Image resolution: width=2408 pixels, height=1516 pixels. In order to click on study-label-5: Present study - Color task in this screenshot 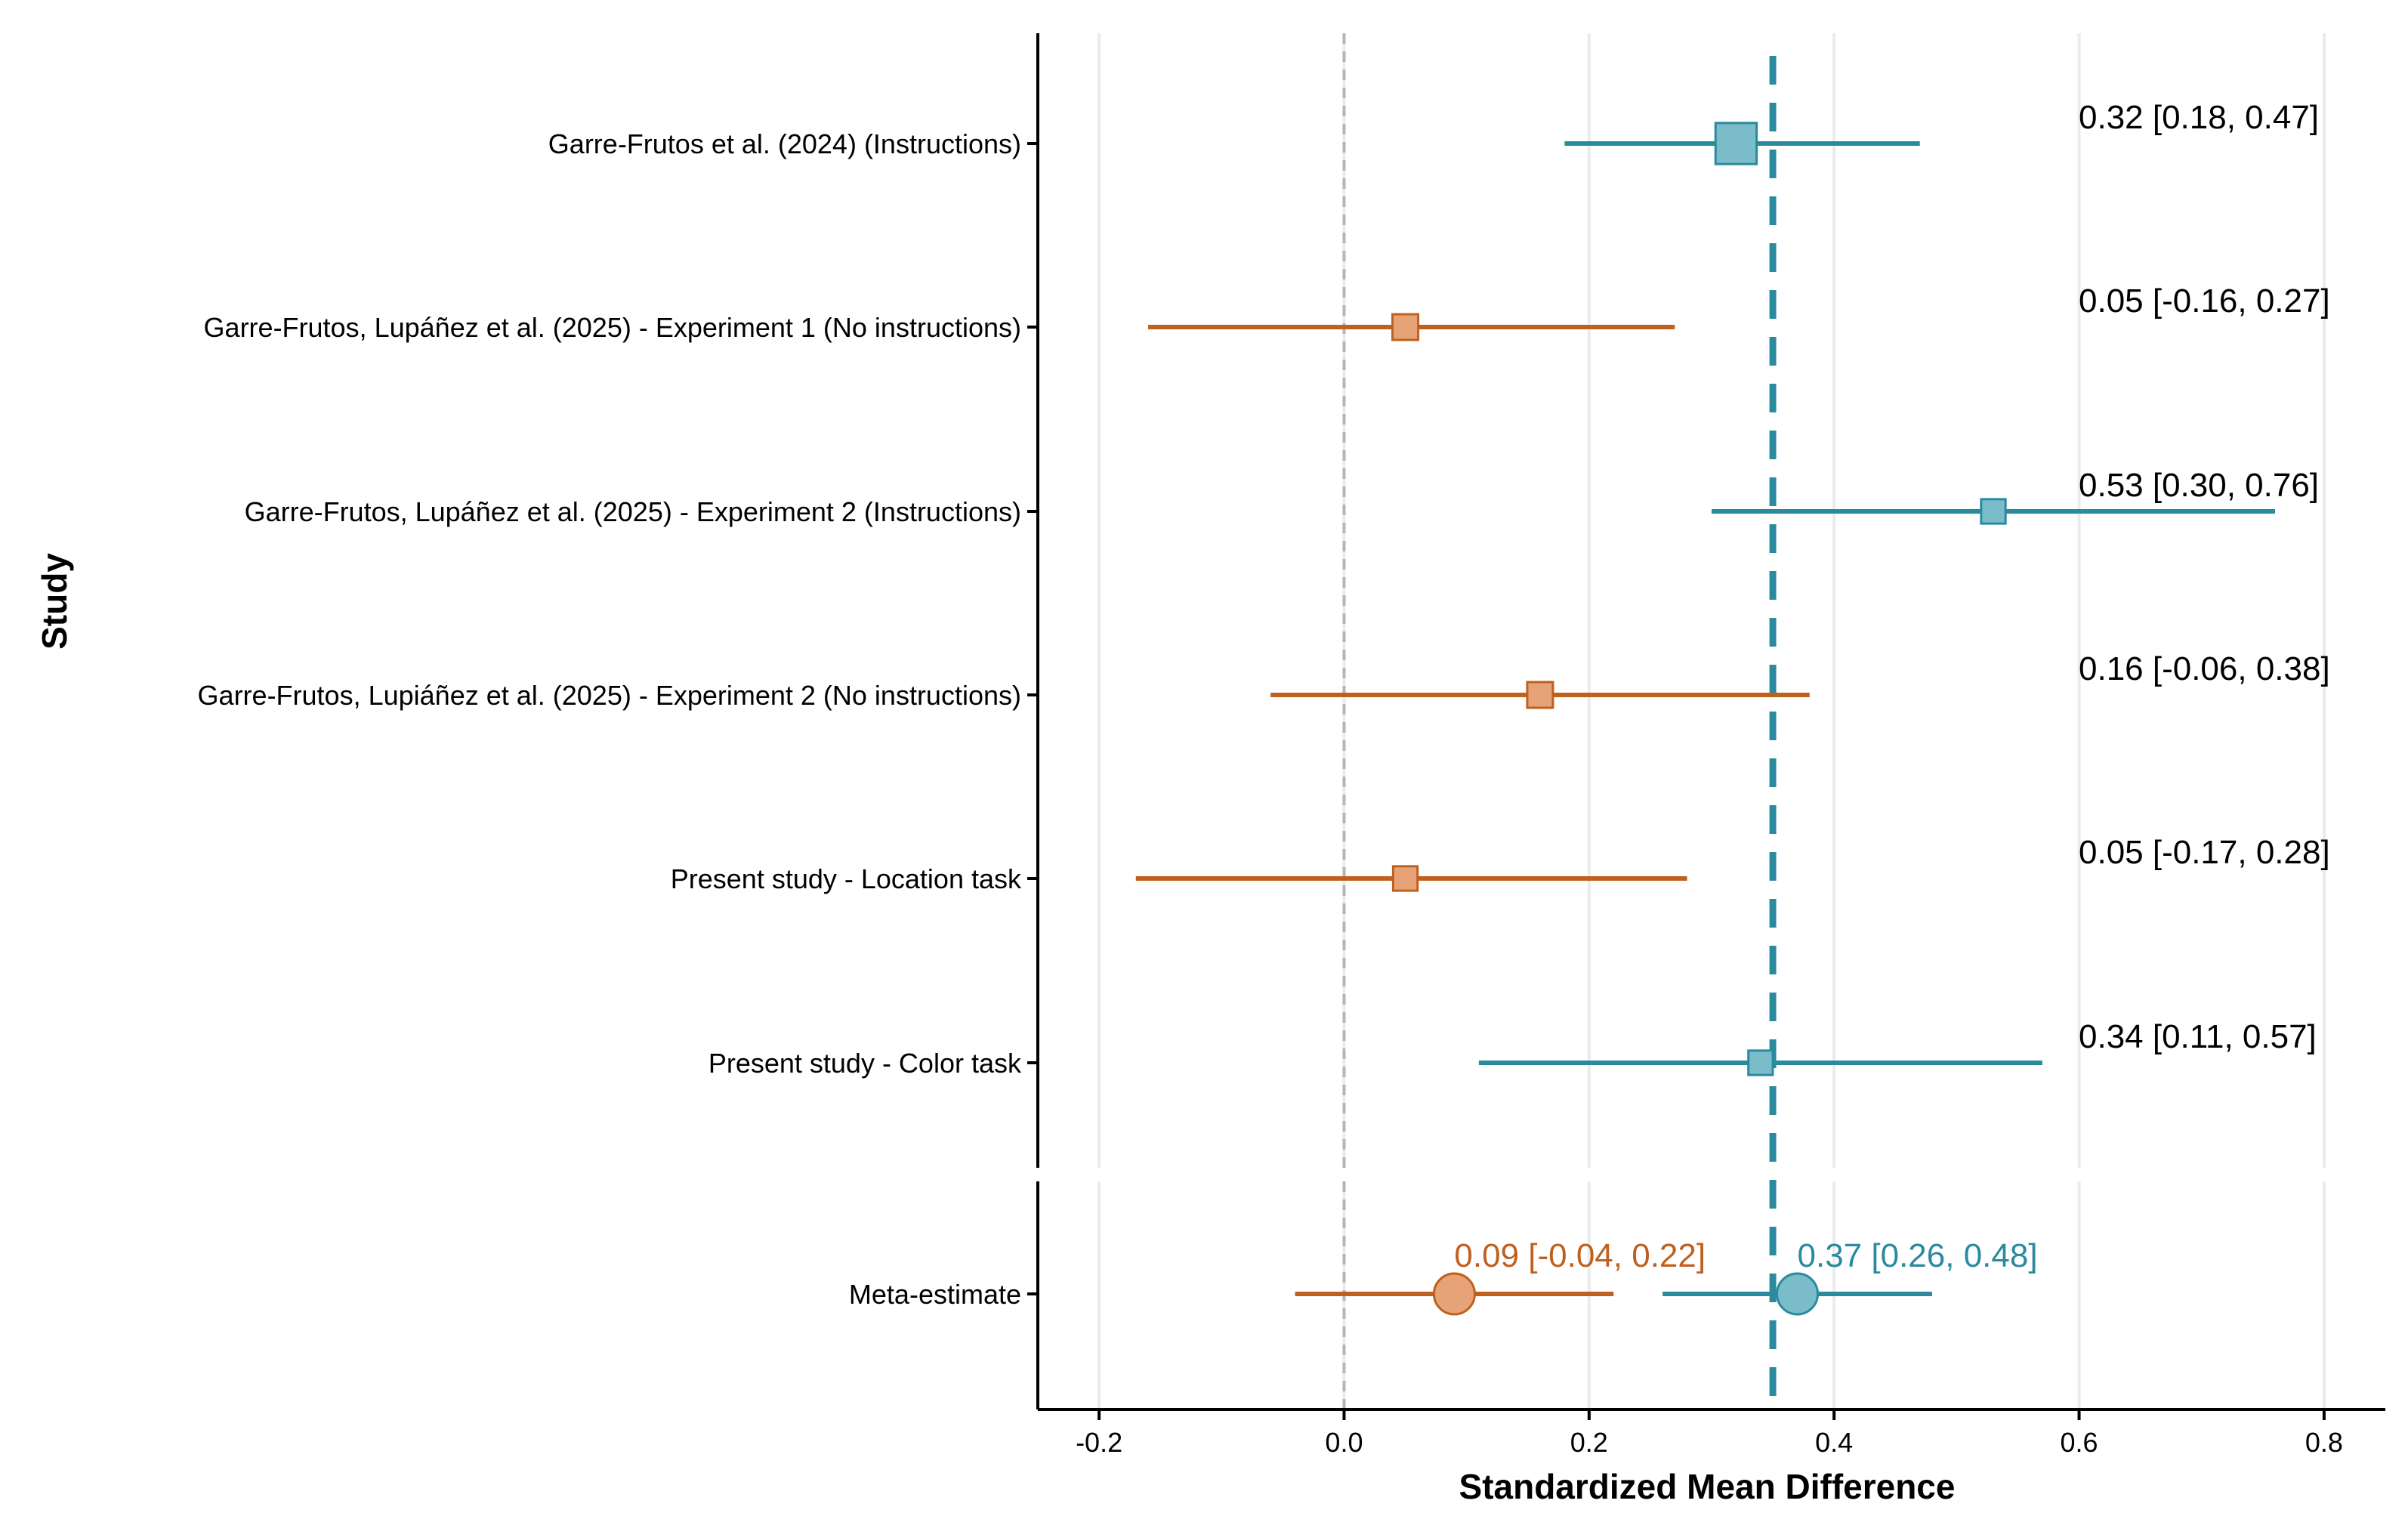, I will do `click(865, 1063)`.